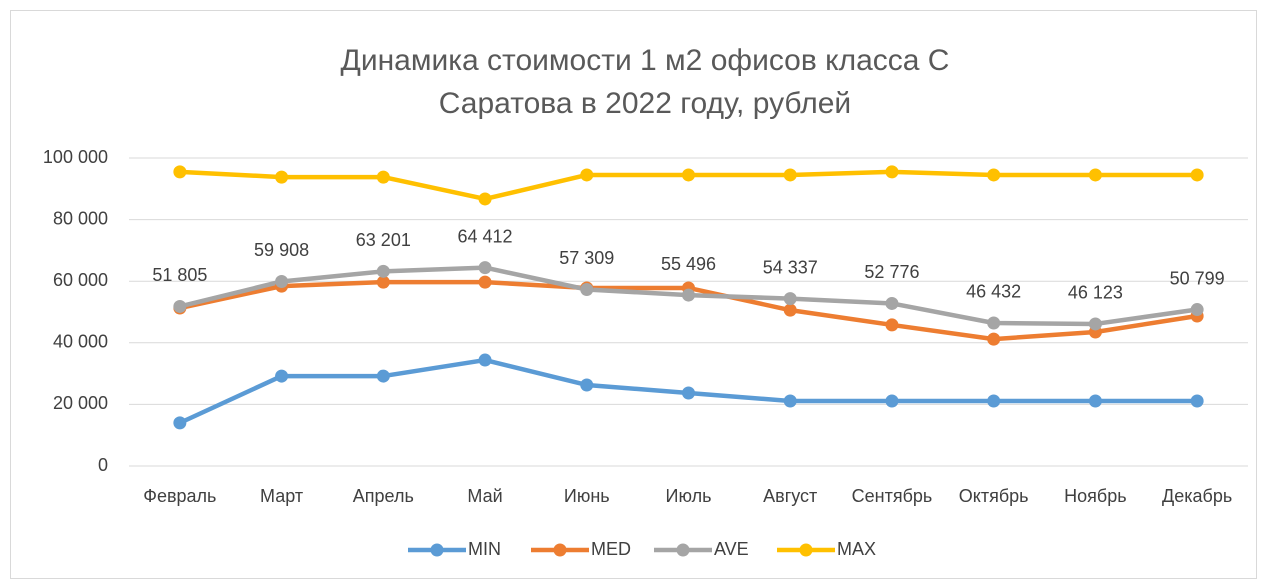 This screenshot has height=581, width=1267. What do you see at coordinates (103, 465) in the screenshot?
I see `y-tick-label: 0` at bounding box center [103, 465].